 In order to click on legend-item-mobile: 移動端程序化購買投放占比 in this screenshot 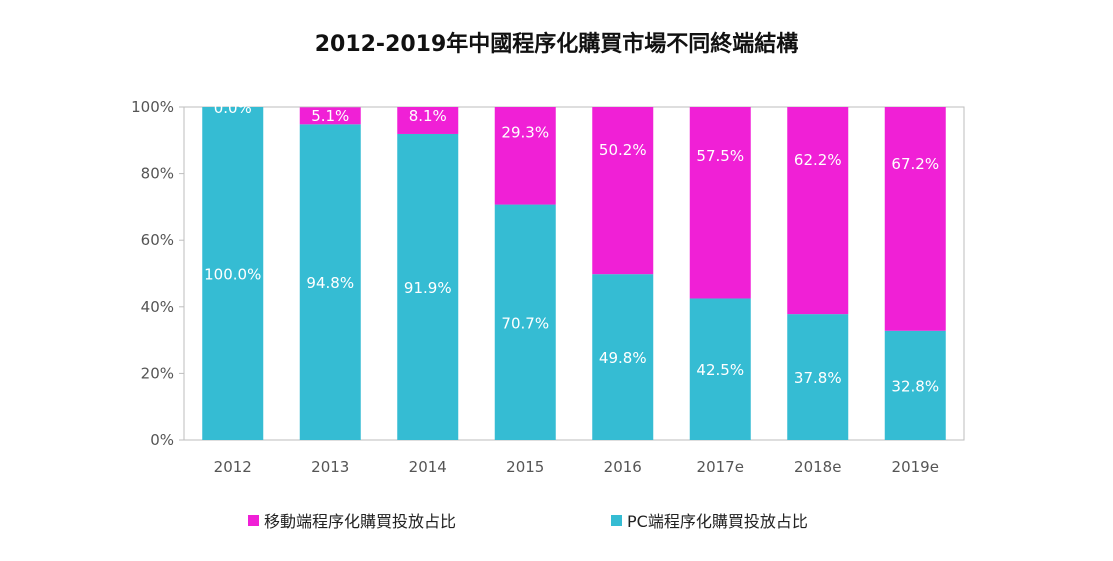, I will do `click(352, 520)`.